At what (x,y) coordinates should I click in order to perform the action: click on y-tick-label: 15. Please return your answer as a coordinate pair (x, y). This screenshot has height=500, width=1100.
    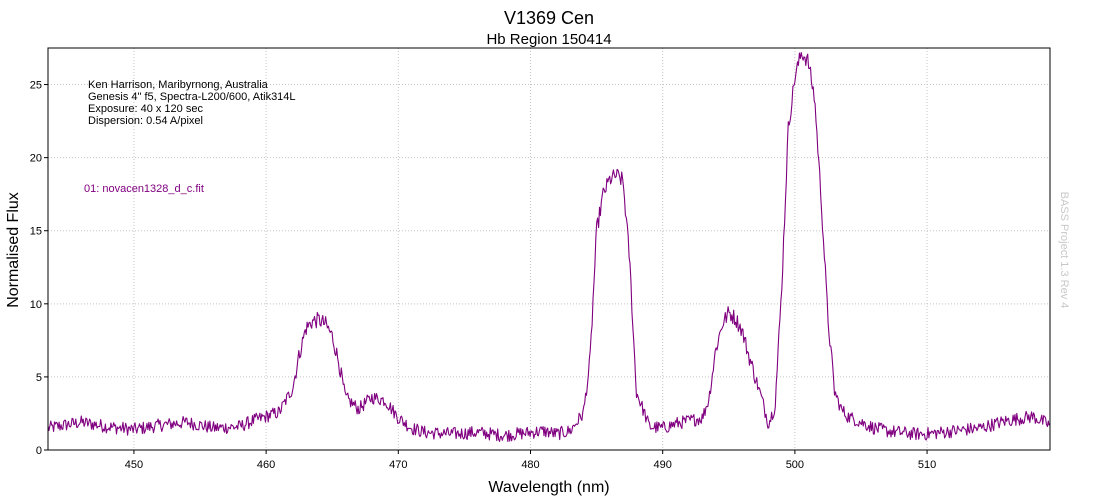
    Looking at the image, I should click on (36, 232).